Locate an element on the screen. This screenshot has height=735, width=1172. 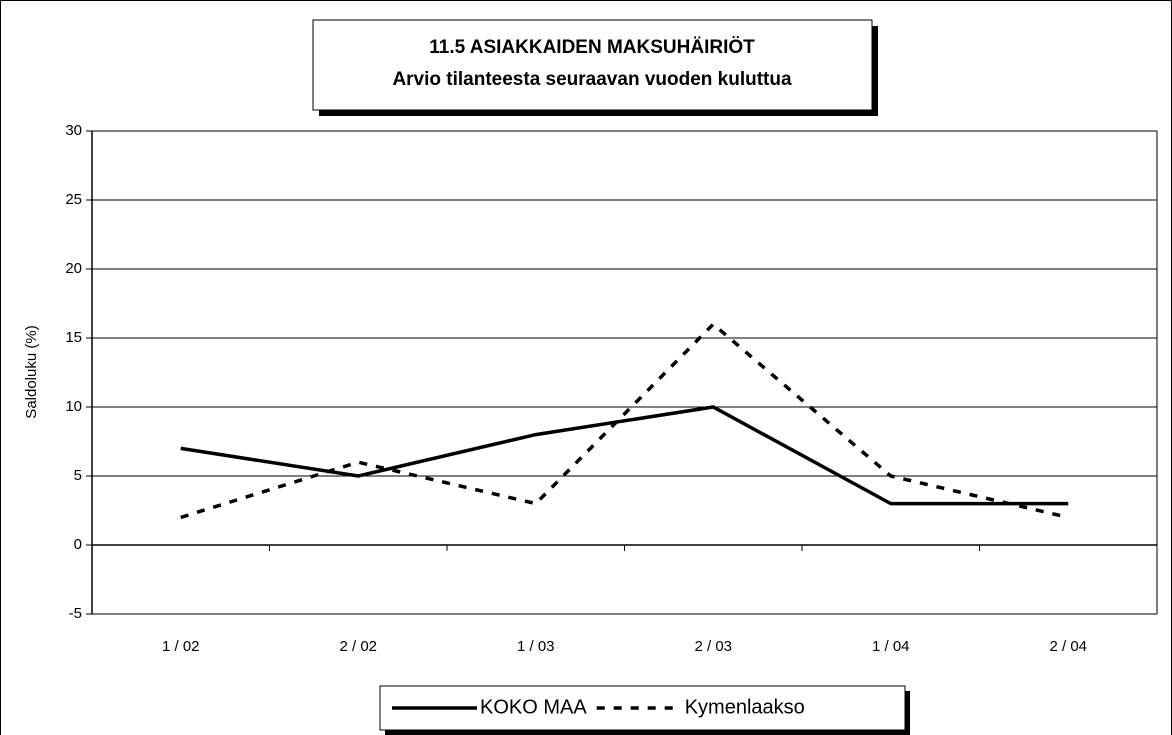
chart-title: 11.5 ASIAKKAIDEN MAKSUHÄIRIÖT is located at coordinates (592, 47).